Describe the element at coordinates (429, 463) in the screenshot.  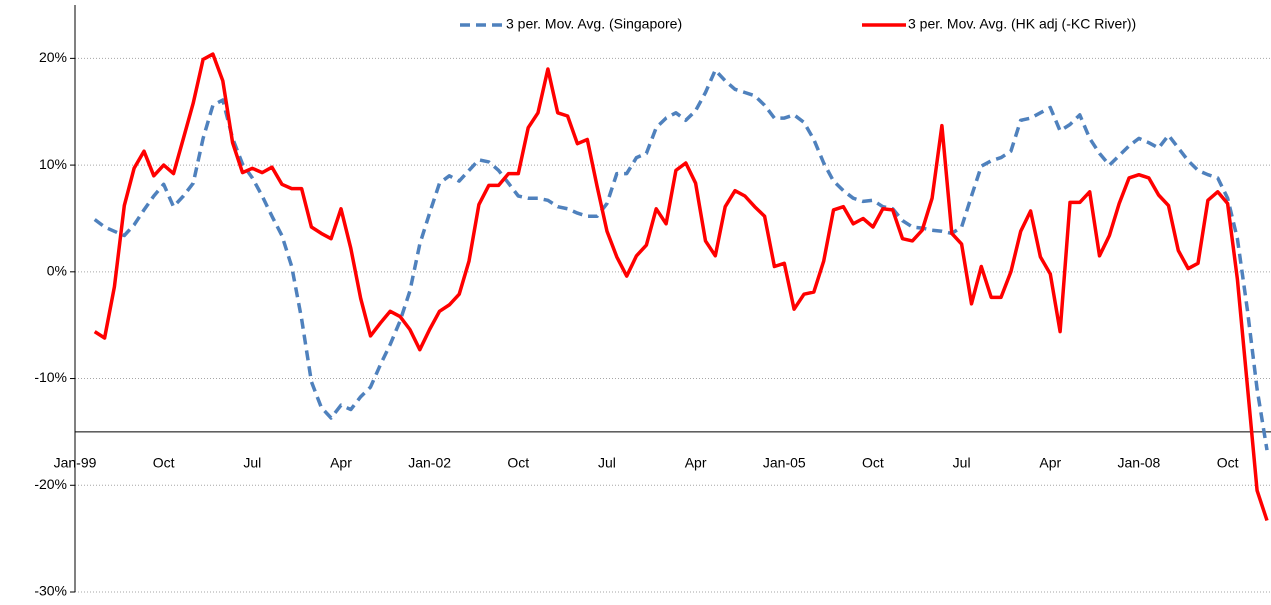
I see `x-tick-label: Jan-02` at that location.